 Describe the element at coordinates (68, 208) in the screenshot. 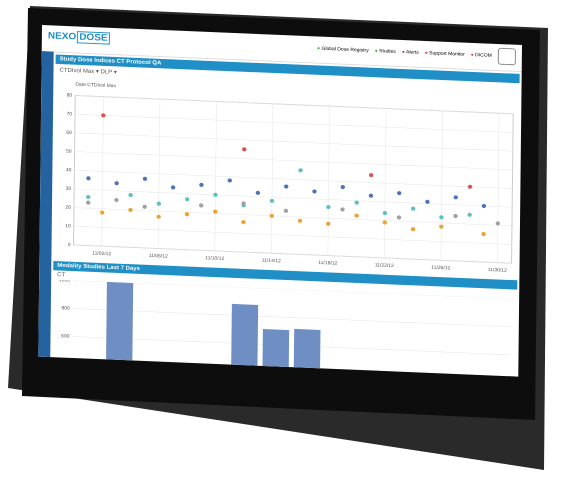

I see `y-tick-label: 20` at that location.